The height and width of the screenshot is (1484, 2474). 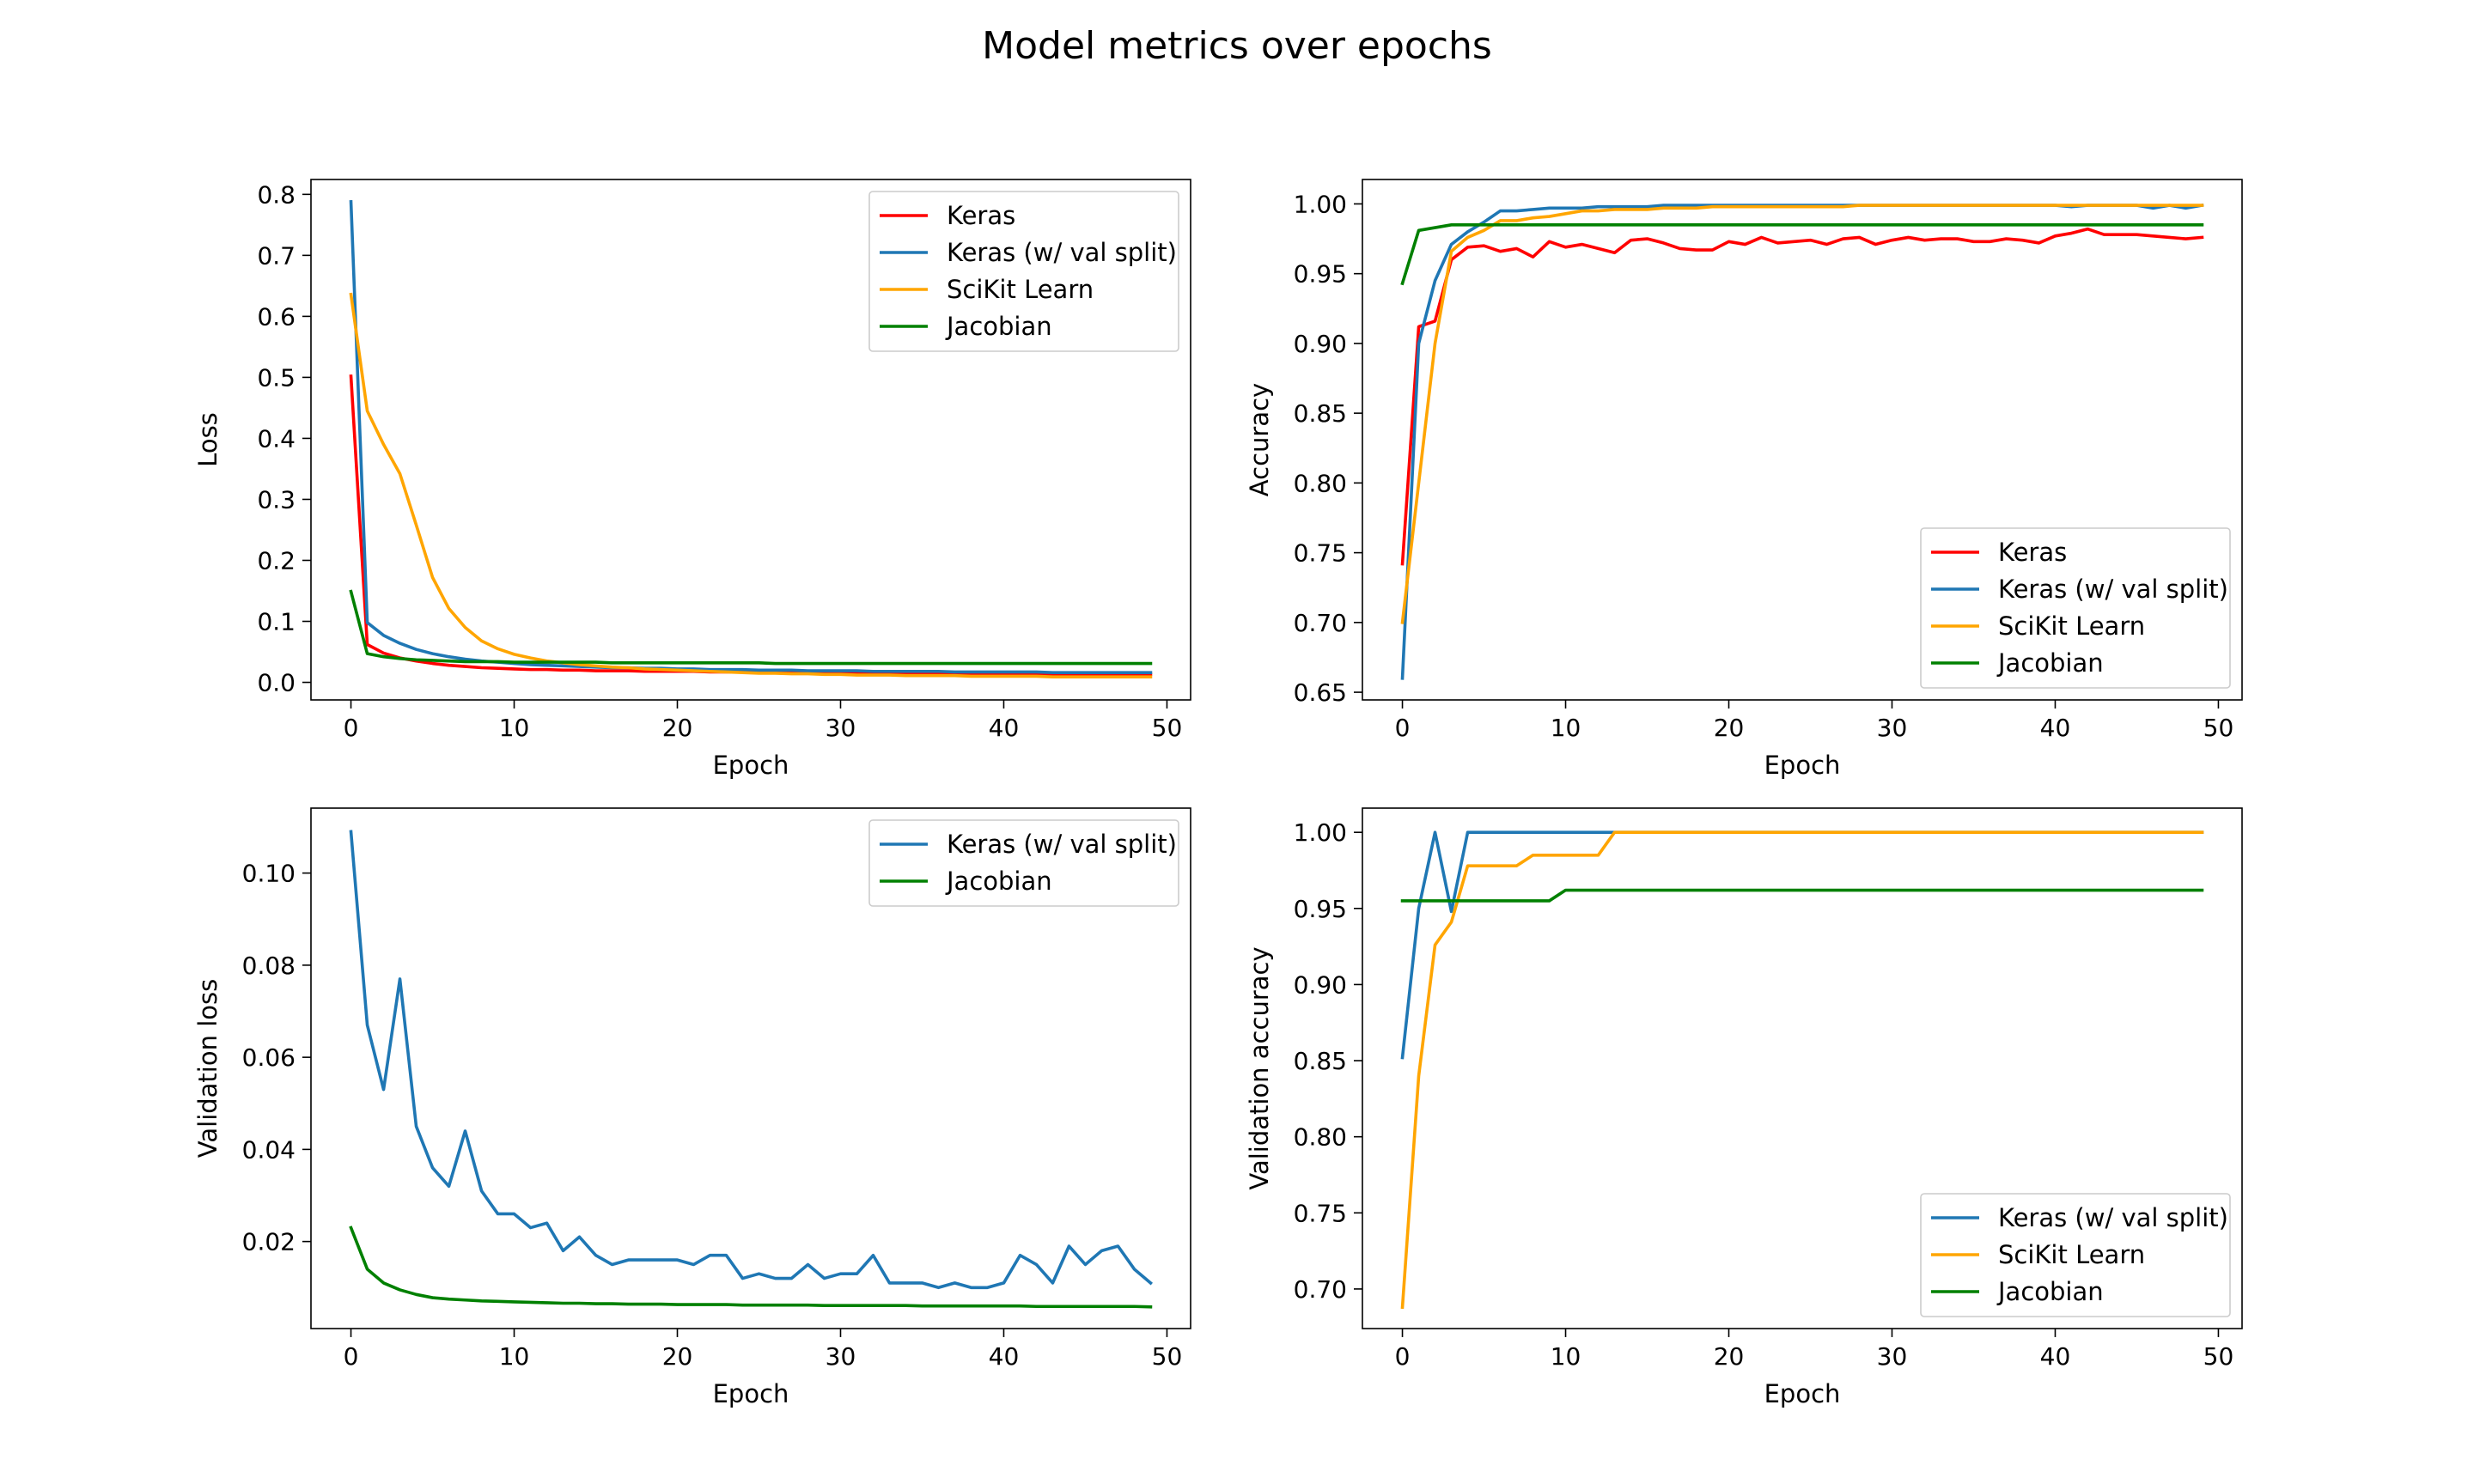 I want to click on legend: Keras (w/ val split) Jacobian, so click(x=1023, y=863).